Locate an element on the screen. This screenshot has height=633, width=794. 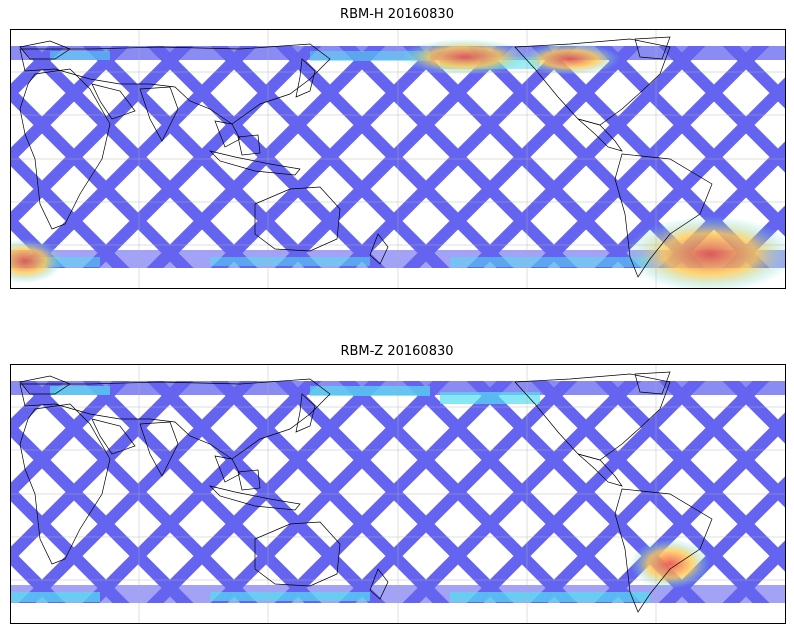
south-atlantic-high is located at coordinates (705, 252).